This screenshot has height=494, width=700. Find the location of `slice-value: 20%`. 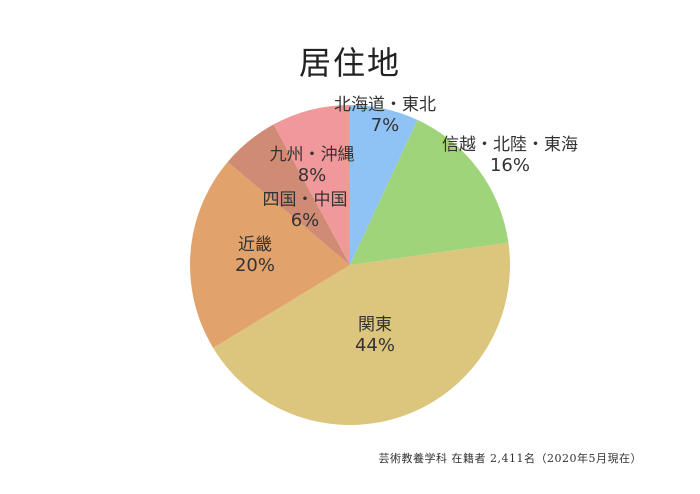

slice-value: 20% is located at coordinates (255, 265).